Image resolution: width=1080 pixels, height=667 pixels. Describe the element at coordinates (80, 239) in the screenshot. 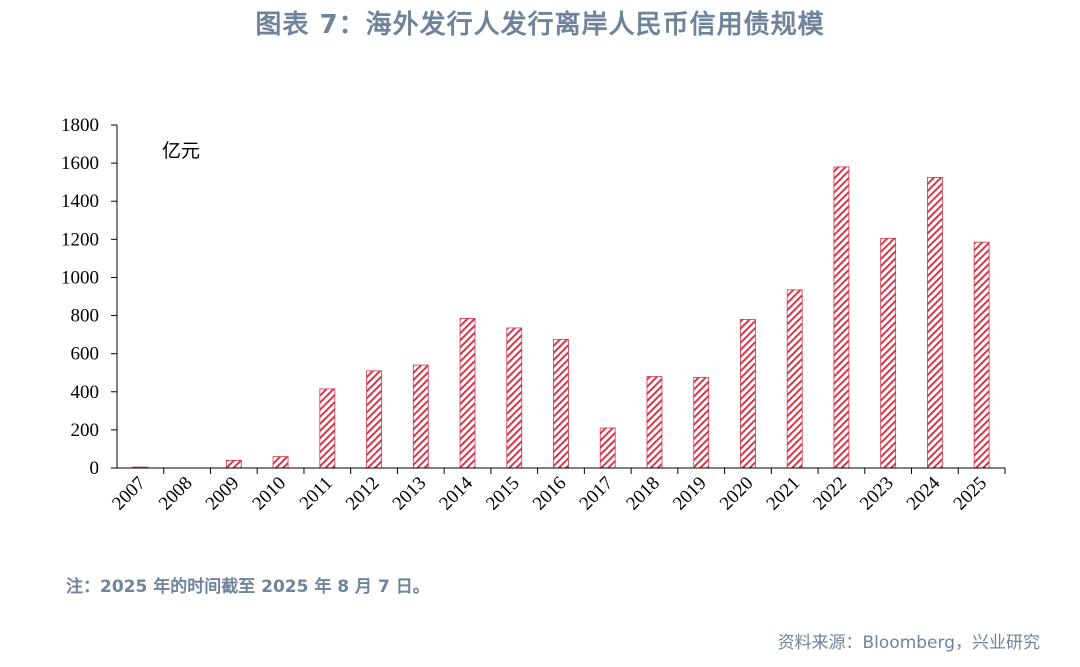

I see `y-tick-label: 1200` at that location.